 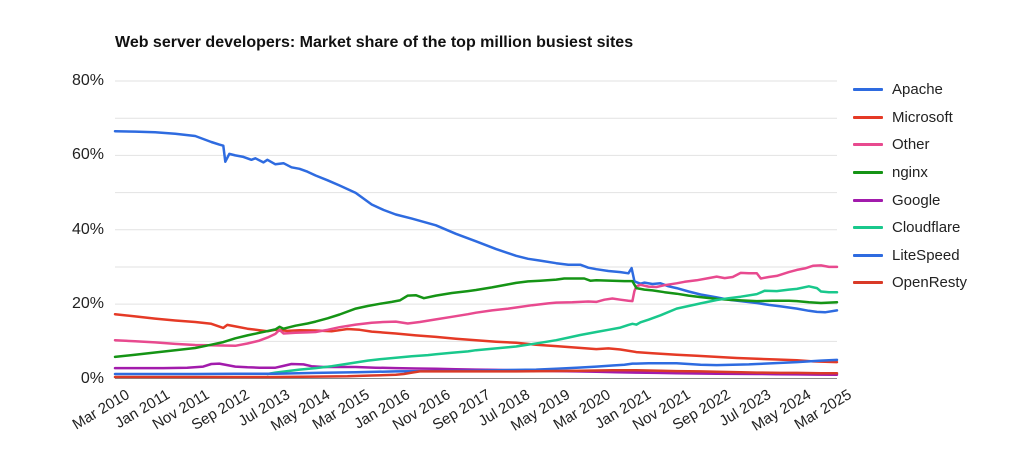 What do you see at coordinates (868, 173) in the screenshot?
I see `legend-swatch-nginx` at bounding box center [868, 173].